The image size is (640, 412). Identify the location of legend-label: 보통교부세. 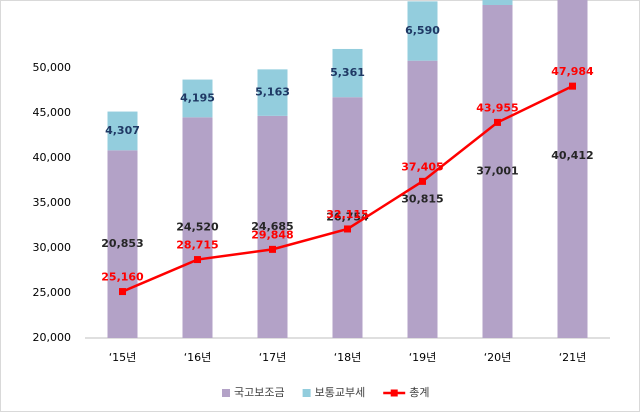
(340, 392).